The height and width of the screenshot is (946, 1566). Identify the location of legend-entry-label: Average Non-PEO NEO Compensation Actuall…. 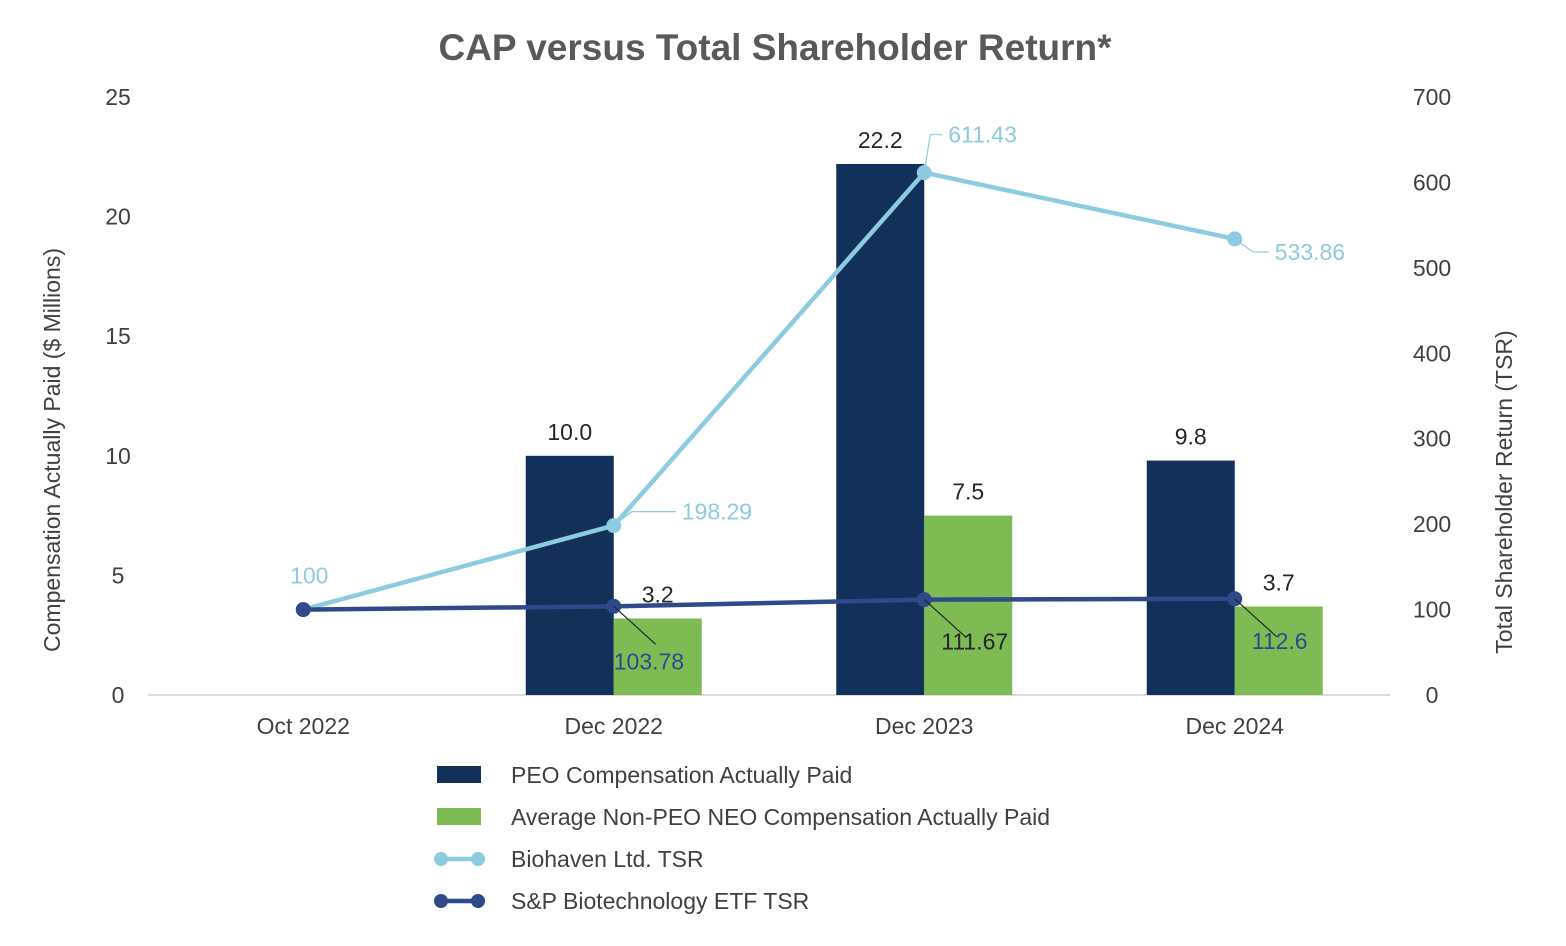
(780, 817).